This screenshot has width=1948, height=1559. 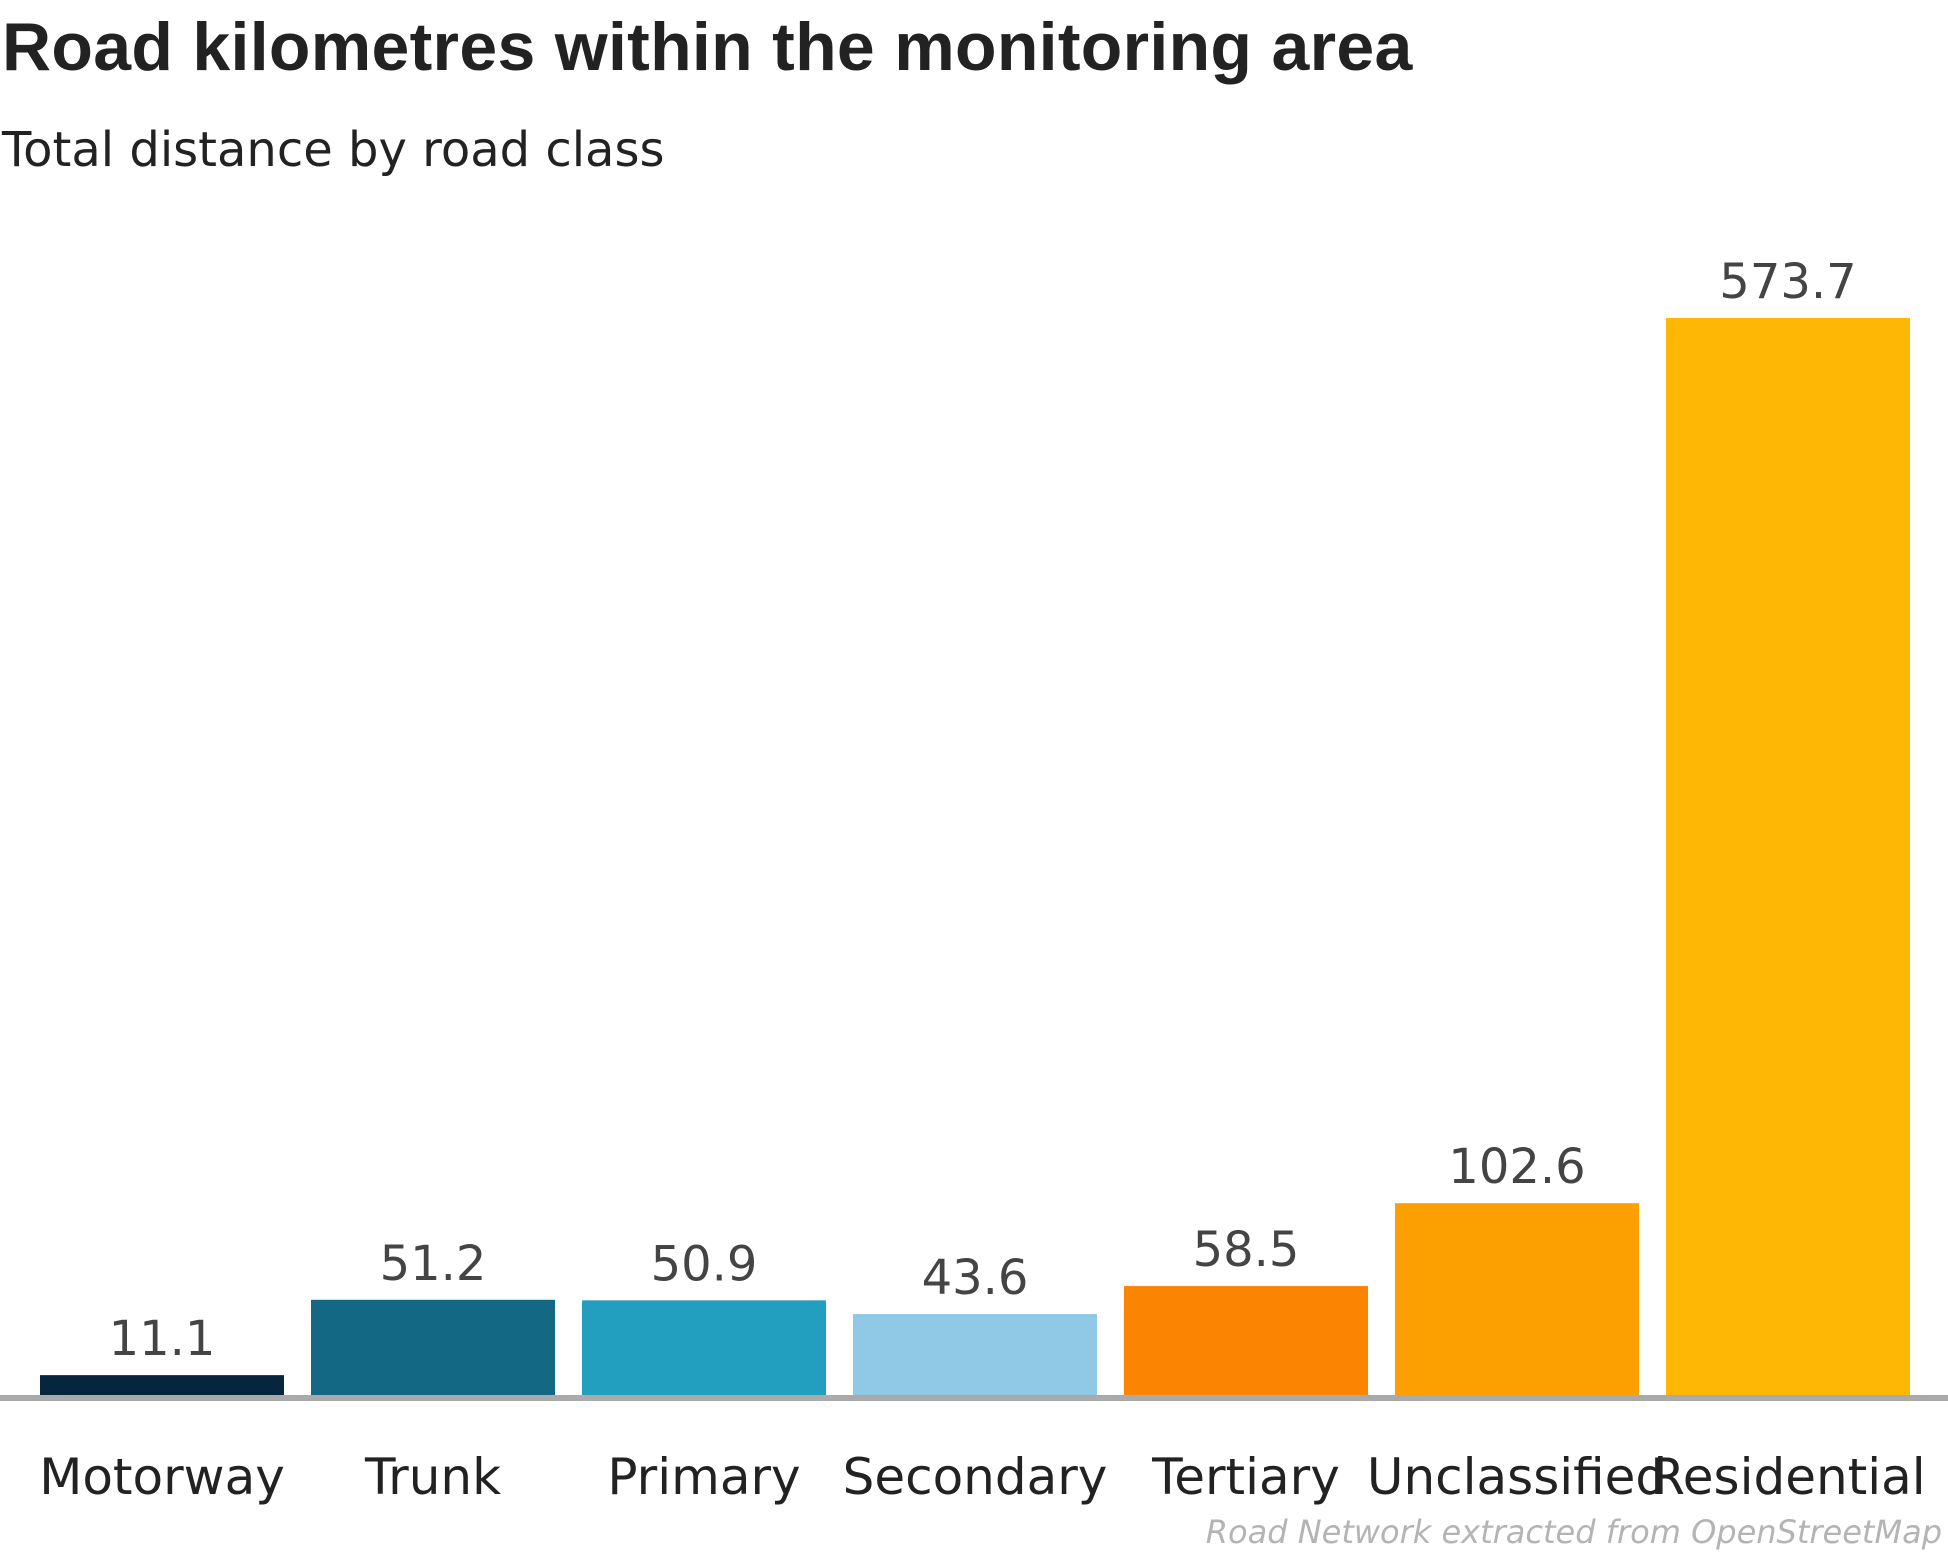 What do you see at coordinates (1517, 1299) in the screenshot?
I see `bar-unclassified` at bounding box center [1517, 1299].